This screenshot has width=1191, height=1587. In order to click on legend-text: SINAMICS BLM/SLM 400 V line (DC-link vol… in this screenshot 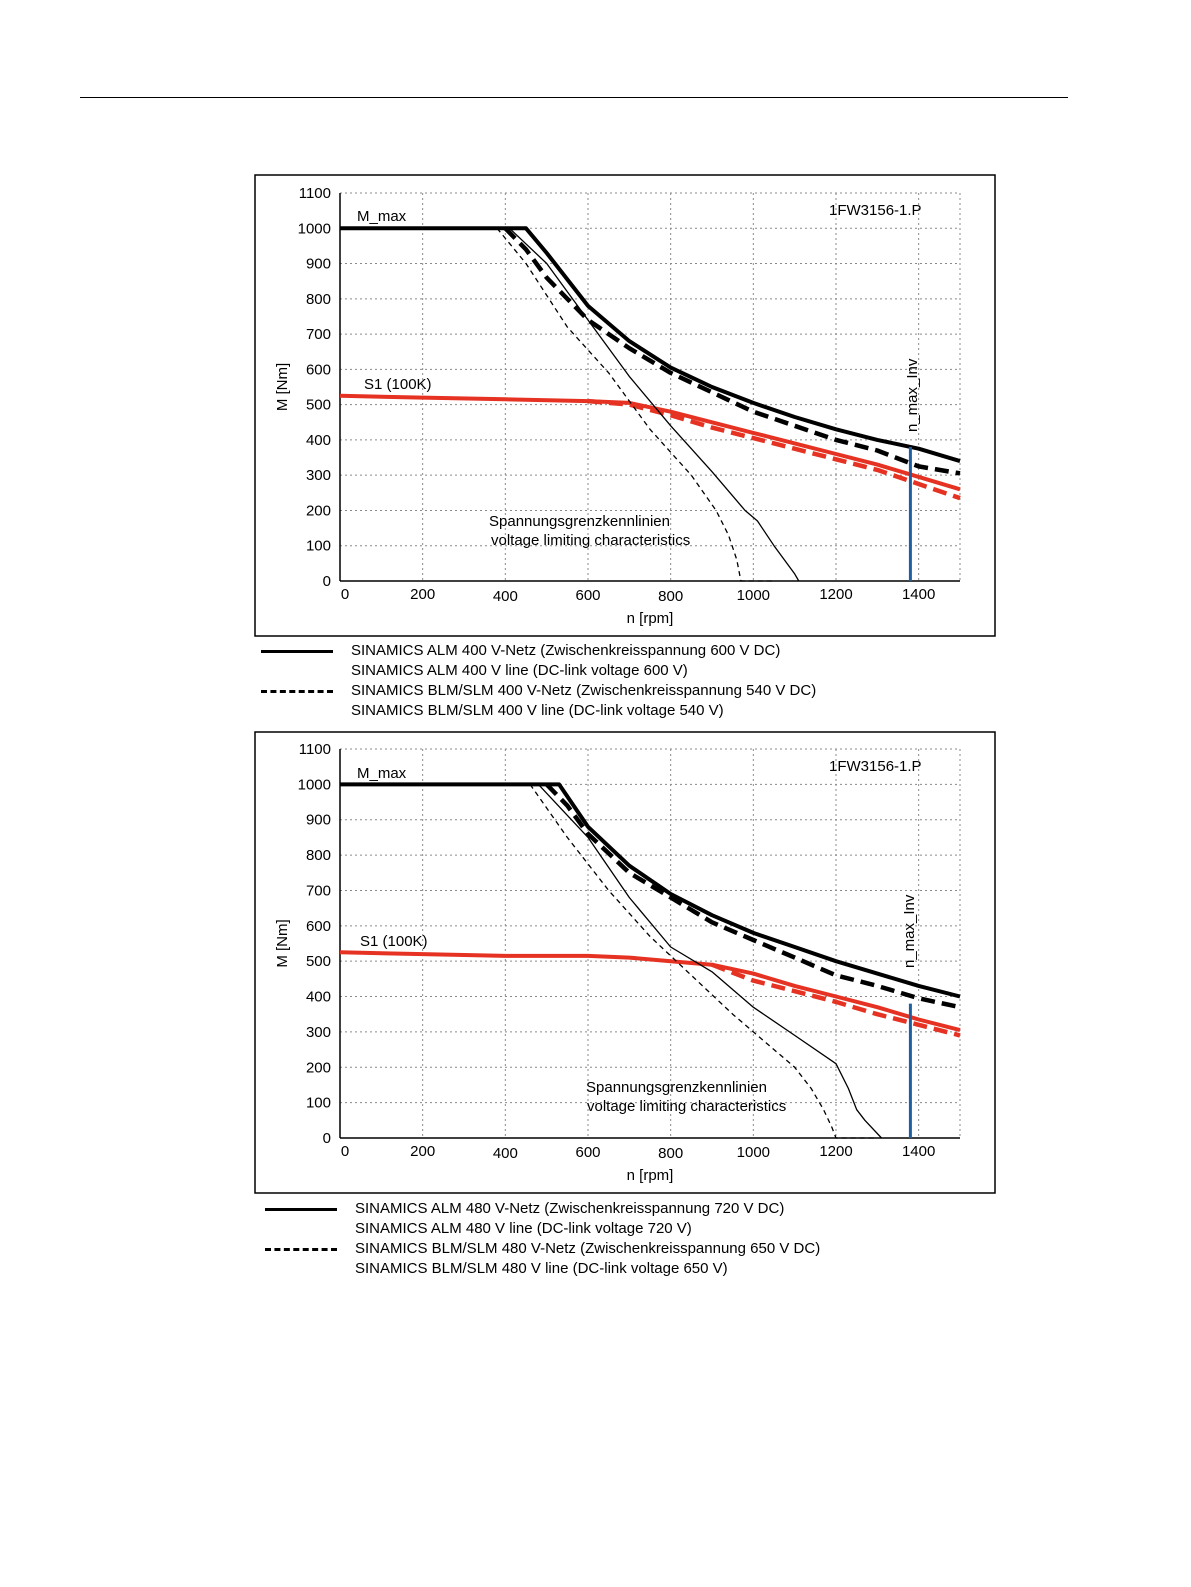, I will do `click(537, 710)`.